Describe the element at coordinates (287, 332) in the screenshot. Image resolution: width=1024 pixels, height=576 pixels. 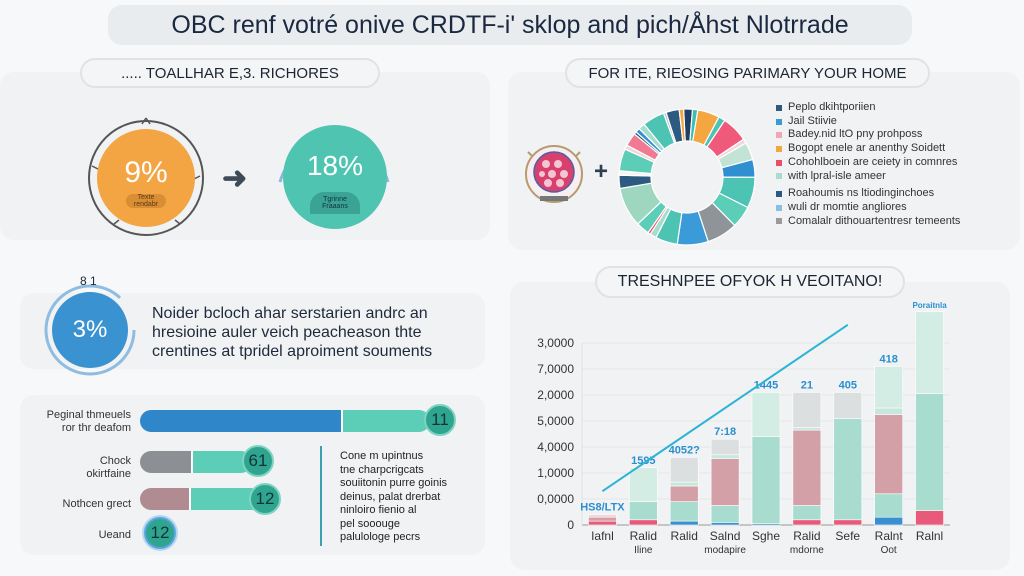
I see `stat-text-line: hresioine auler veich peacheason thte` at that location.